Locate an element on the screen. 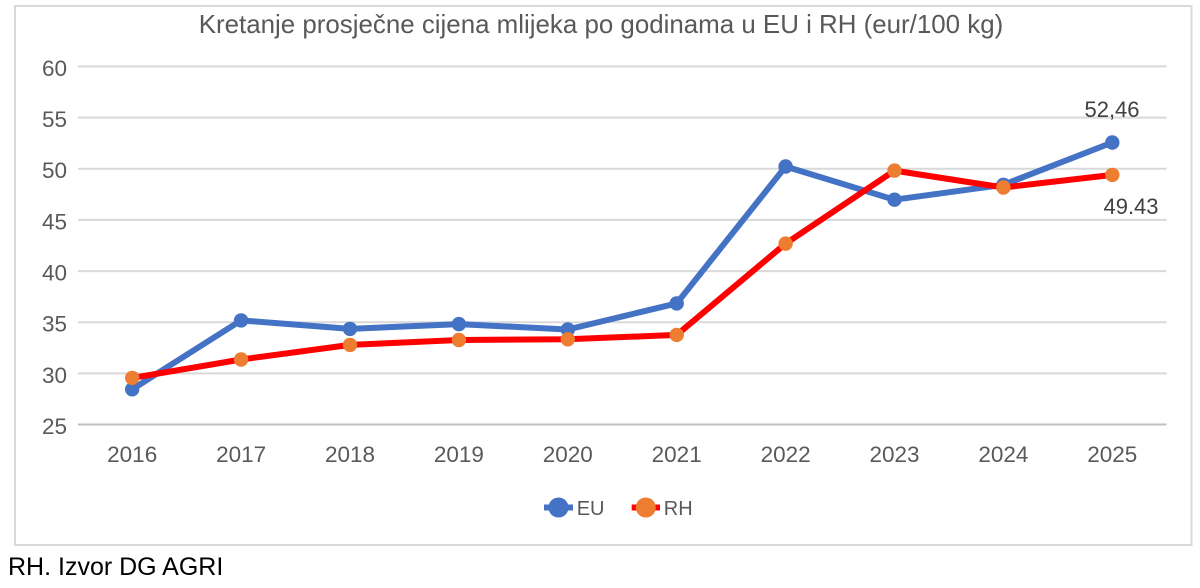 Image resolution: width=1200 pixels, height=588 pixels. svg-text: RH. Izvor DG AGRI is located at coordinates (115, 567).